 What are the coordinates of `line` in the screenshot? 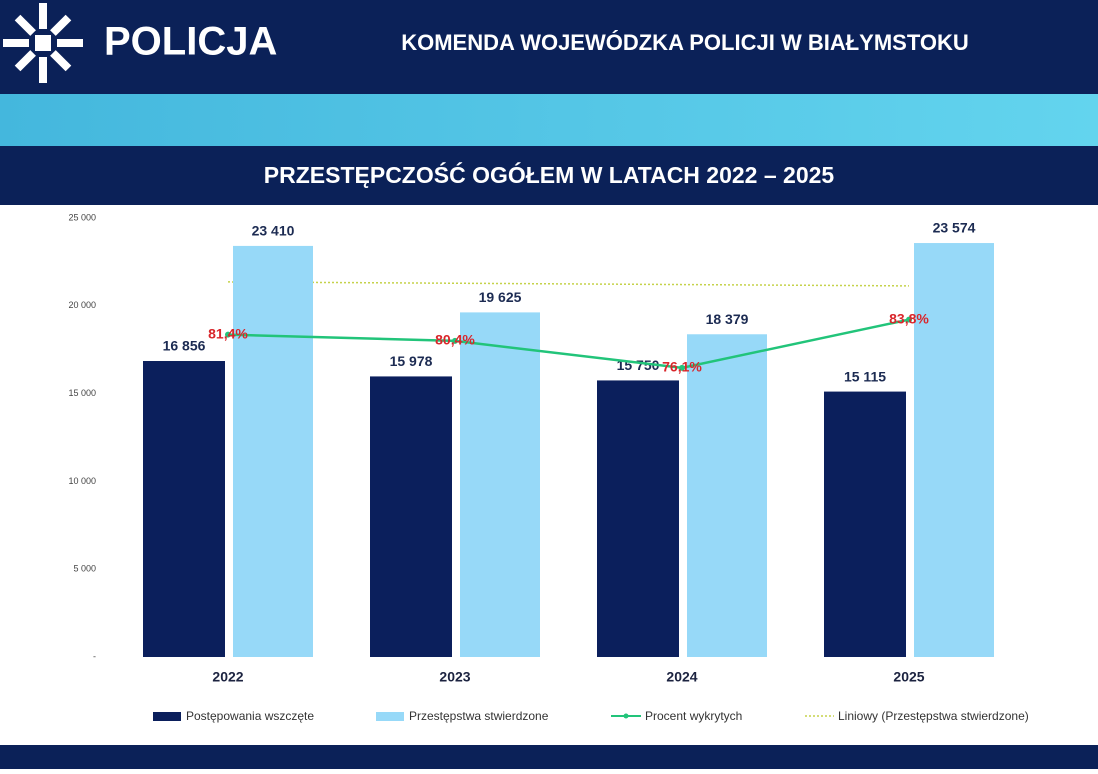 It's located at (568, 344).